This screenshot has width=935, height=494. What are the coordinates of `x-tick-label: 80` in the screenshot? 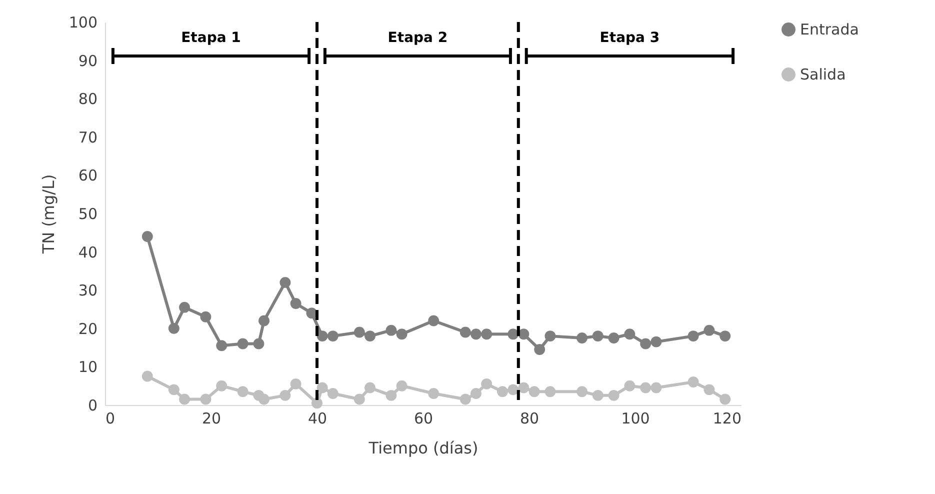 It's located at (530, 419).